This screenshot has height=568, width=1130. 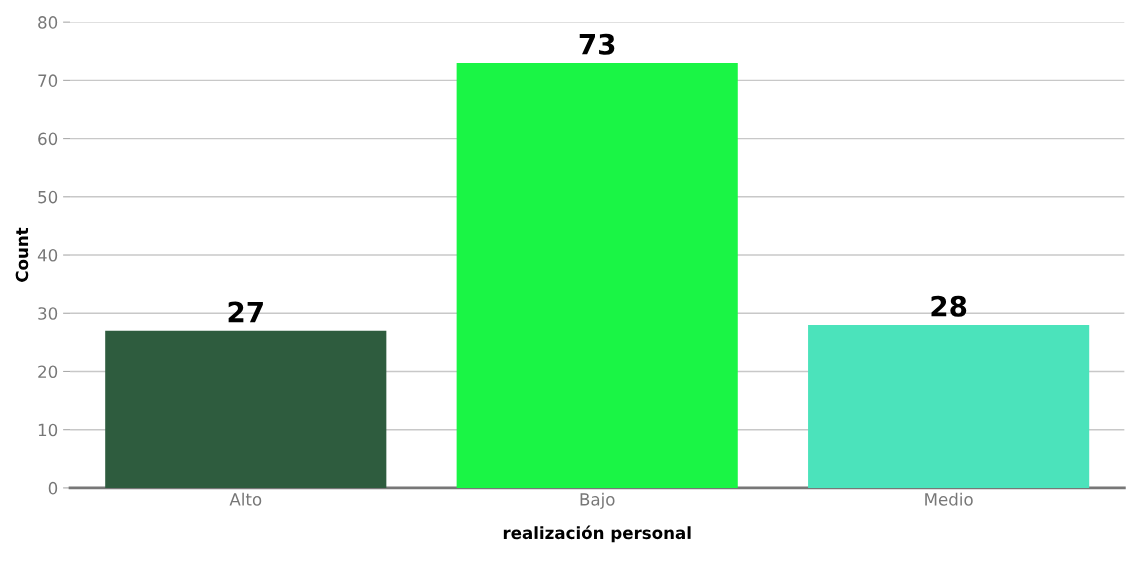 I want to click on y-tick-label: 0, so click(x=53, y=488).